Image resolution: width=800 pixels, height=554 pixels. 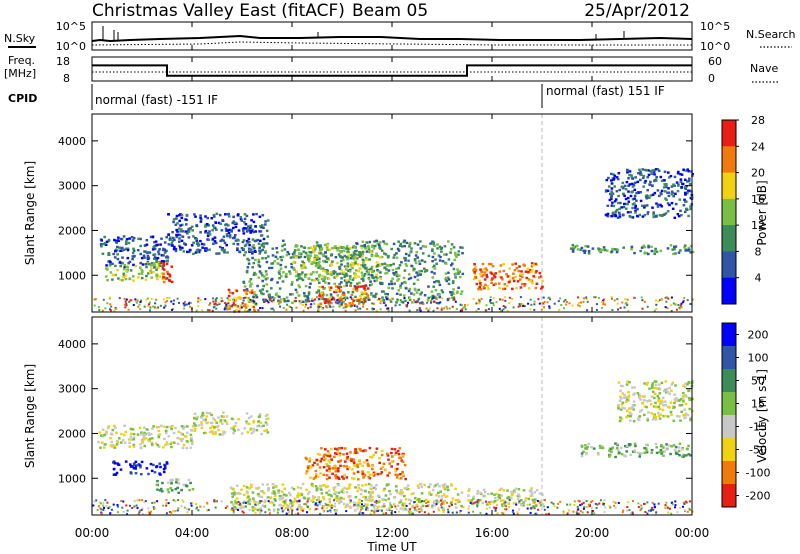 I want to click on nsky-tick-top: 10^5, so click(x=71, y=26).